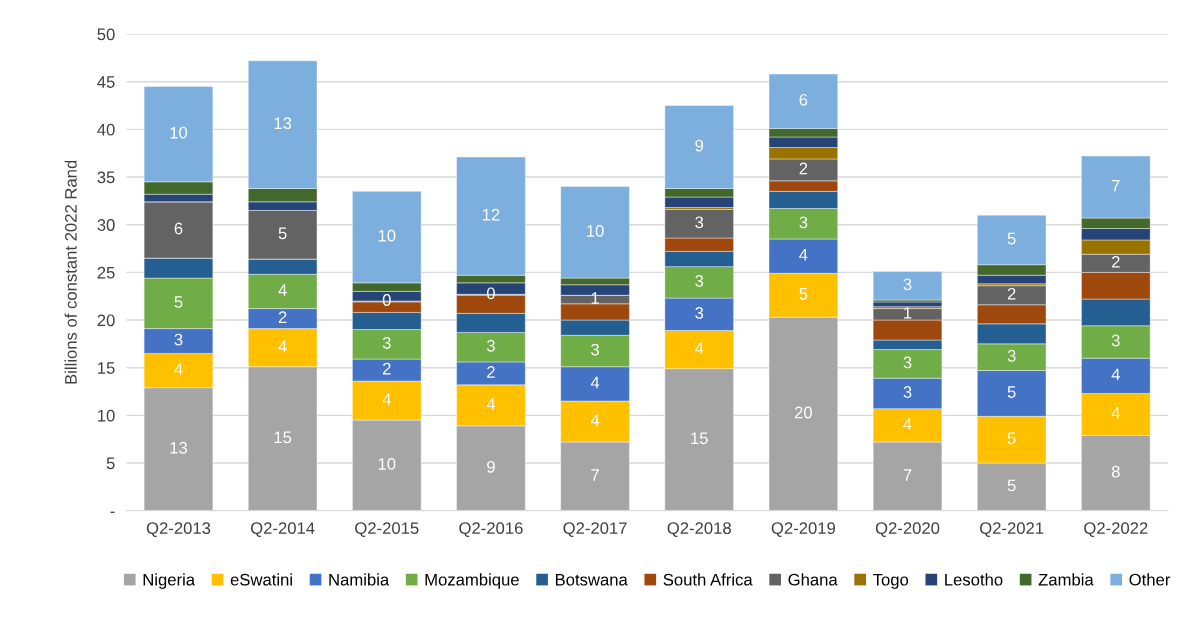  Describe the element at coordinates (70, 272) in the screenshot. I see `y-axis-title: Billions of constant 2022 Rand` at that location.